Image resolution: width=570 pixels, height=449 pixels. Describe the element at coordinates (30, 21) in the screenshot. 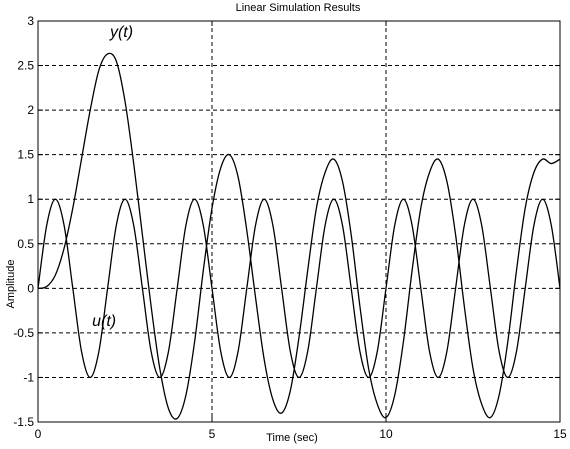

I see `y-tick-label: 3` at that location.